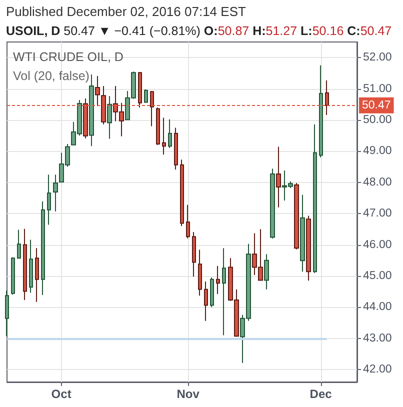 The width and height of the screenshot is (403, 407). I want to click on y-tick-label: 50.00, so click(377, 120).